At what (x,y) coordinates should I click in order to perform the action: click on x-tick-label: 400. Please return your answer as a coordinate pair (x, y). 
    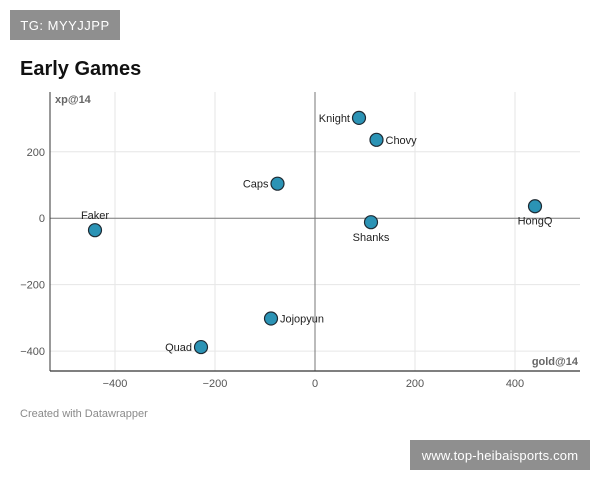
    Looking at the image, I should click on (515, 384).